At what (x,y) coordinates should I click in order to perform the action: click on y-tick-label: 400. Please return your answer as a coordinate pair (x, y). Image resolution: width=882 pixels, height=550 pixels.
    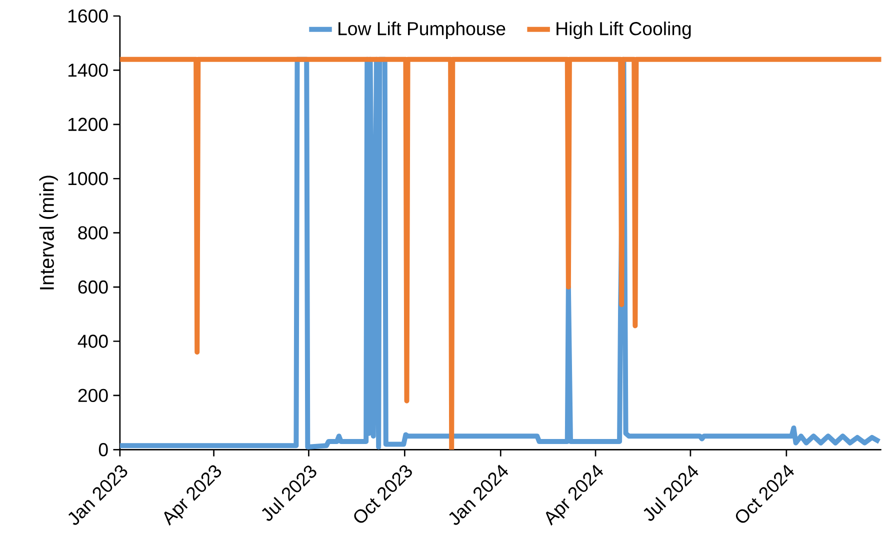
    Looking at the image, I should click on (93, 341).